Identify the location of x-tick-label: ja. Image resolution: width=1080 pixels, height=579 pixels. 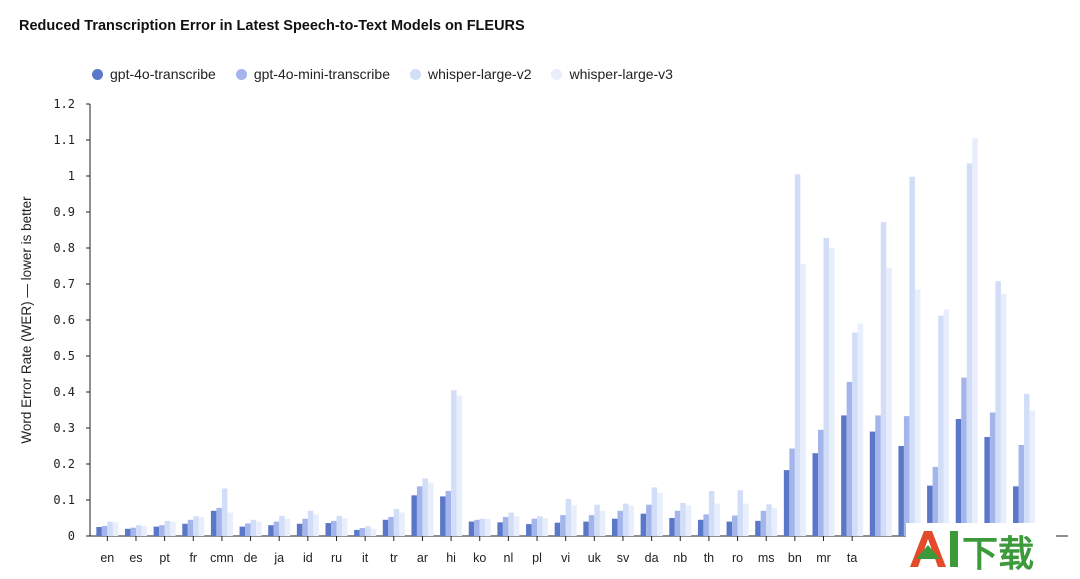
(278, 558).